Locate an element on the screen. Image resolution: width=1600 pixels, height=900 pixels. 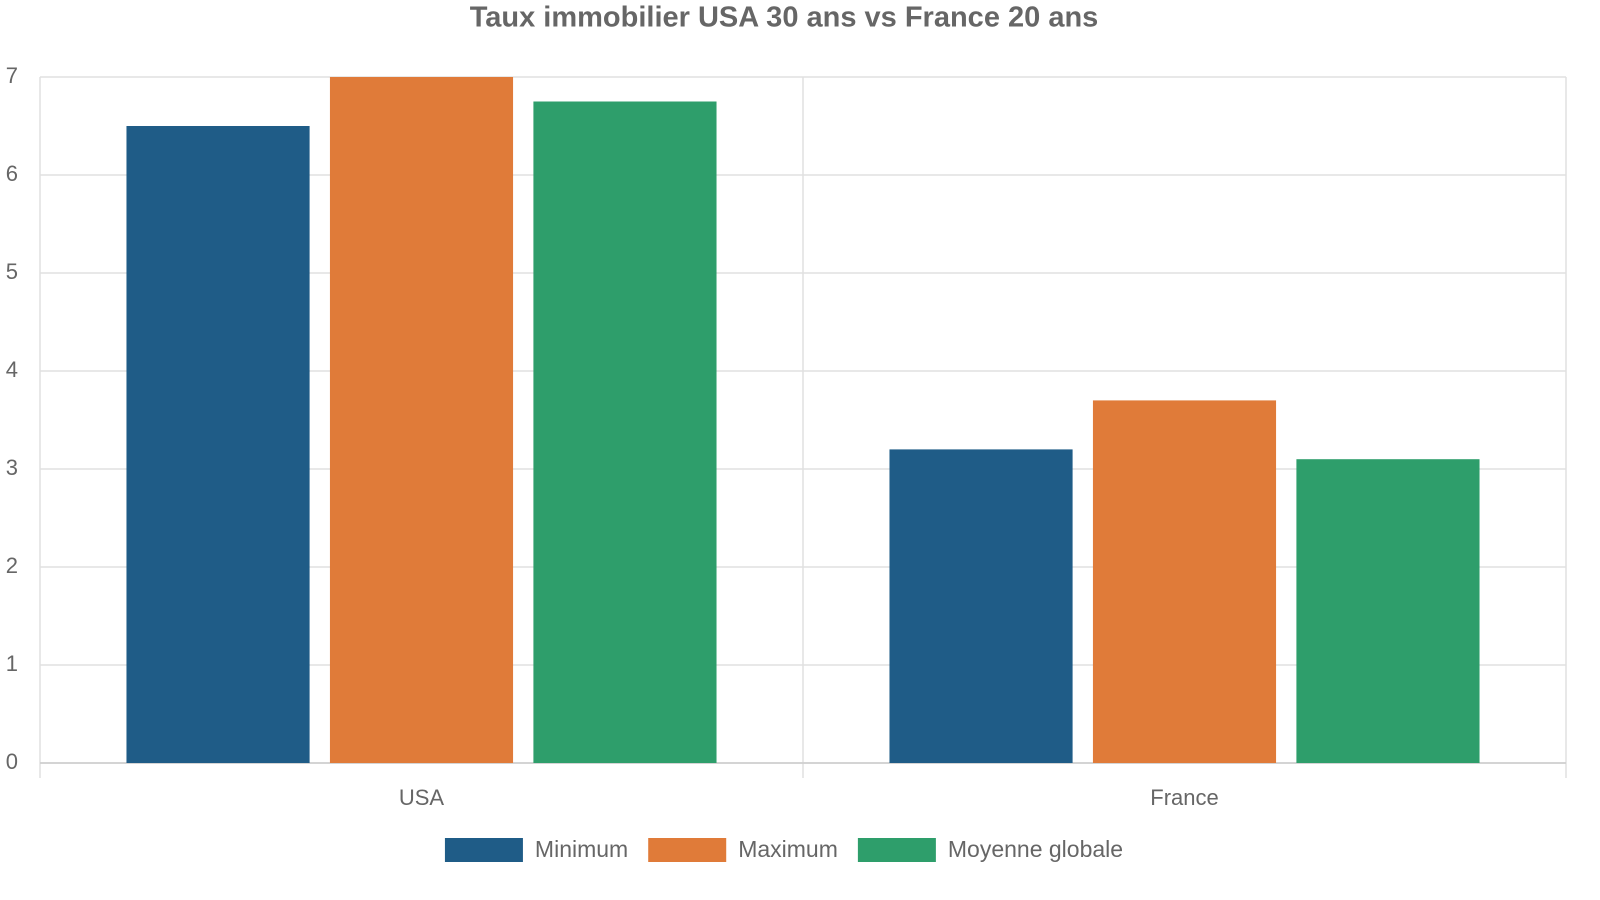
y-tick-label: 5 is located at coordinates (12, 271).